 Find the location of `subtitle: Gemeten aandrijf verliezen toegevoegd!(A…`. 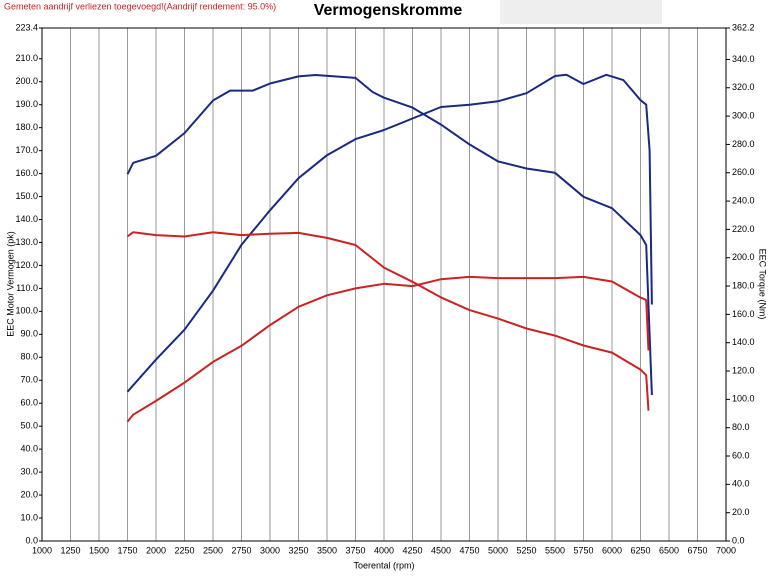

subtitle: Gemeten aandrijf verliezen toegevoegd!(A… is located at coordinates (140, 6).